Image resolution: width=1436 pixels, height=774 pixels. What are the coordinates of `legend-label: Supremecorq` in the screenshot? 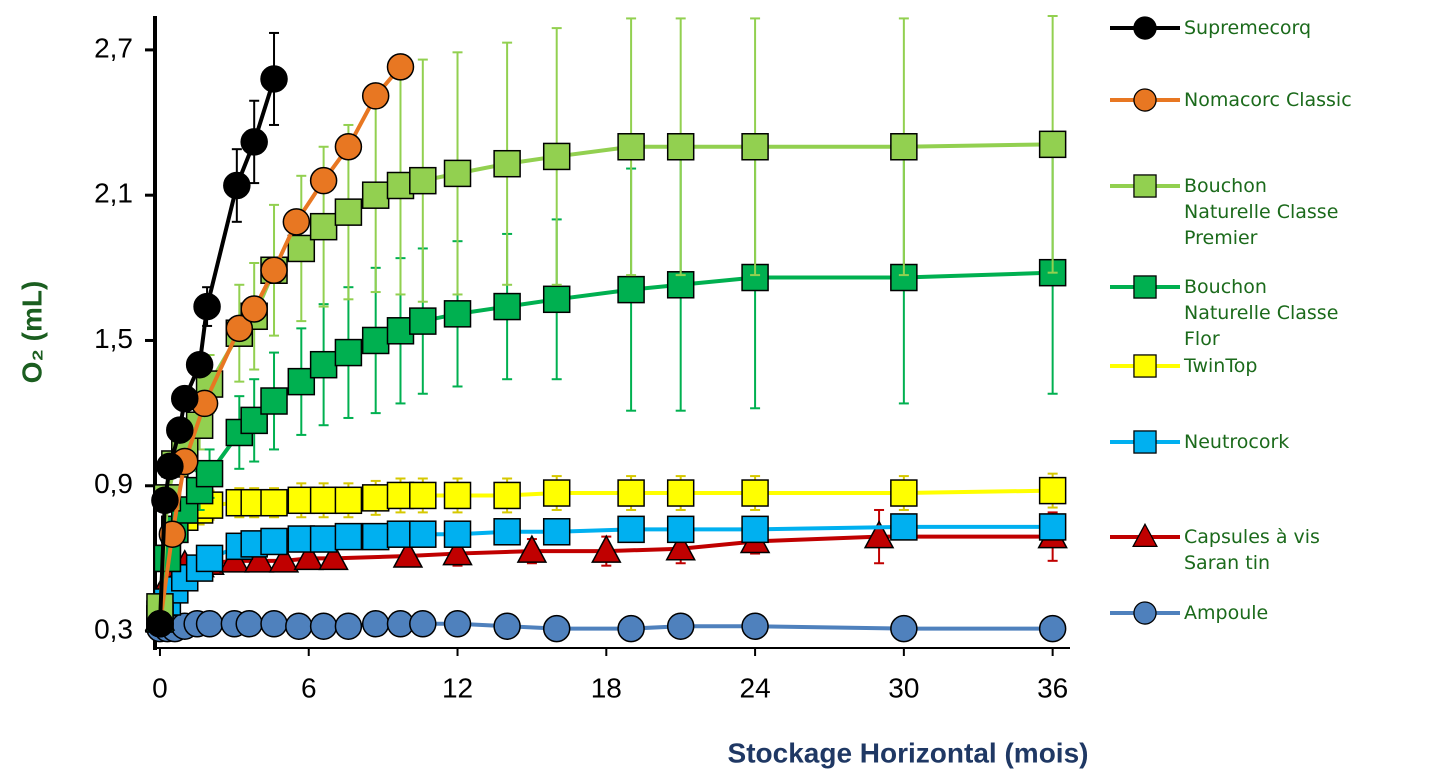 It's located at (1248, 28).